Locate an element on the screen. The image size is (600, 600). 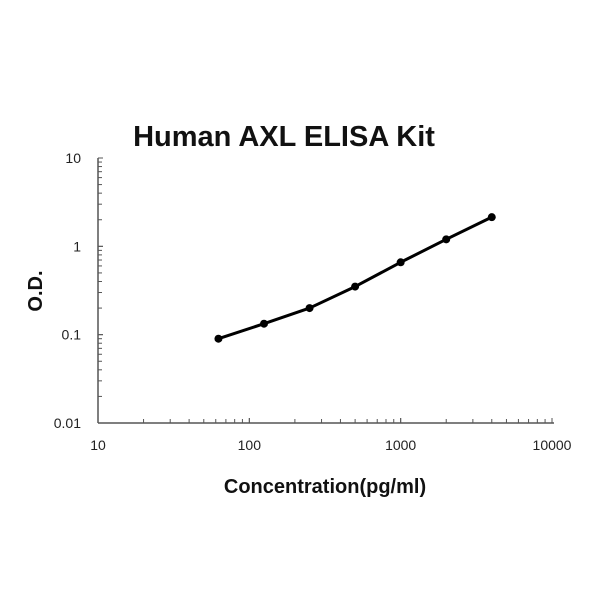
series-line is located at coordinates (355, 278).